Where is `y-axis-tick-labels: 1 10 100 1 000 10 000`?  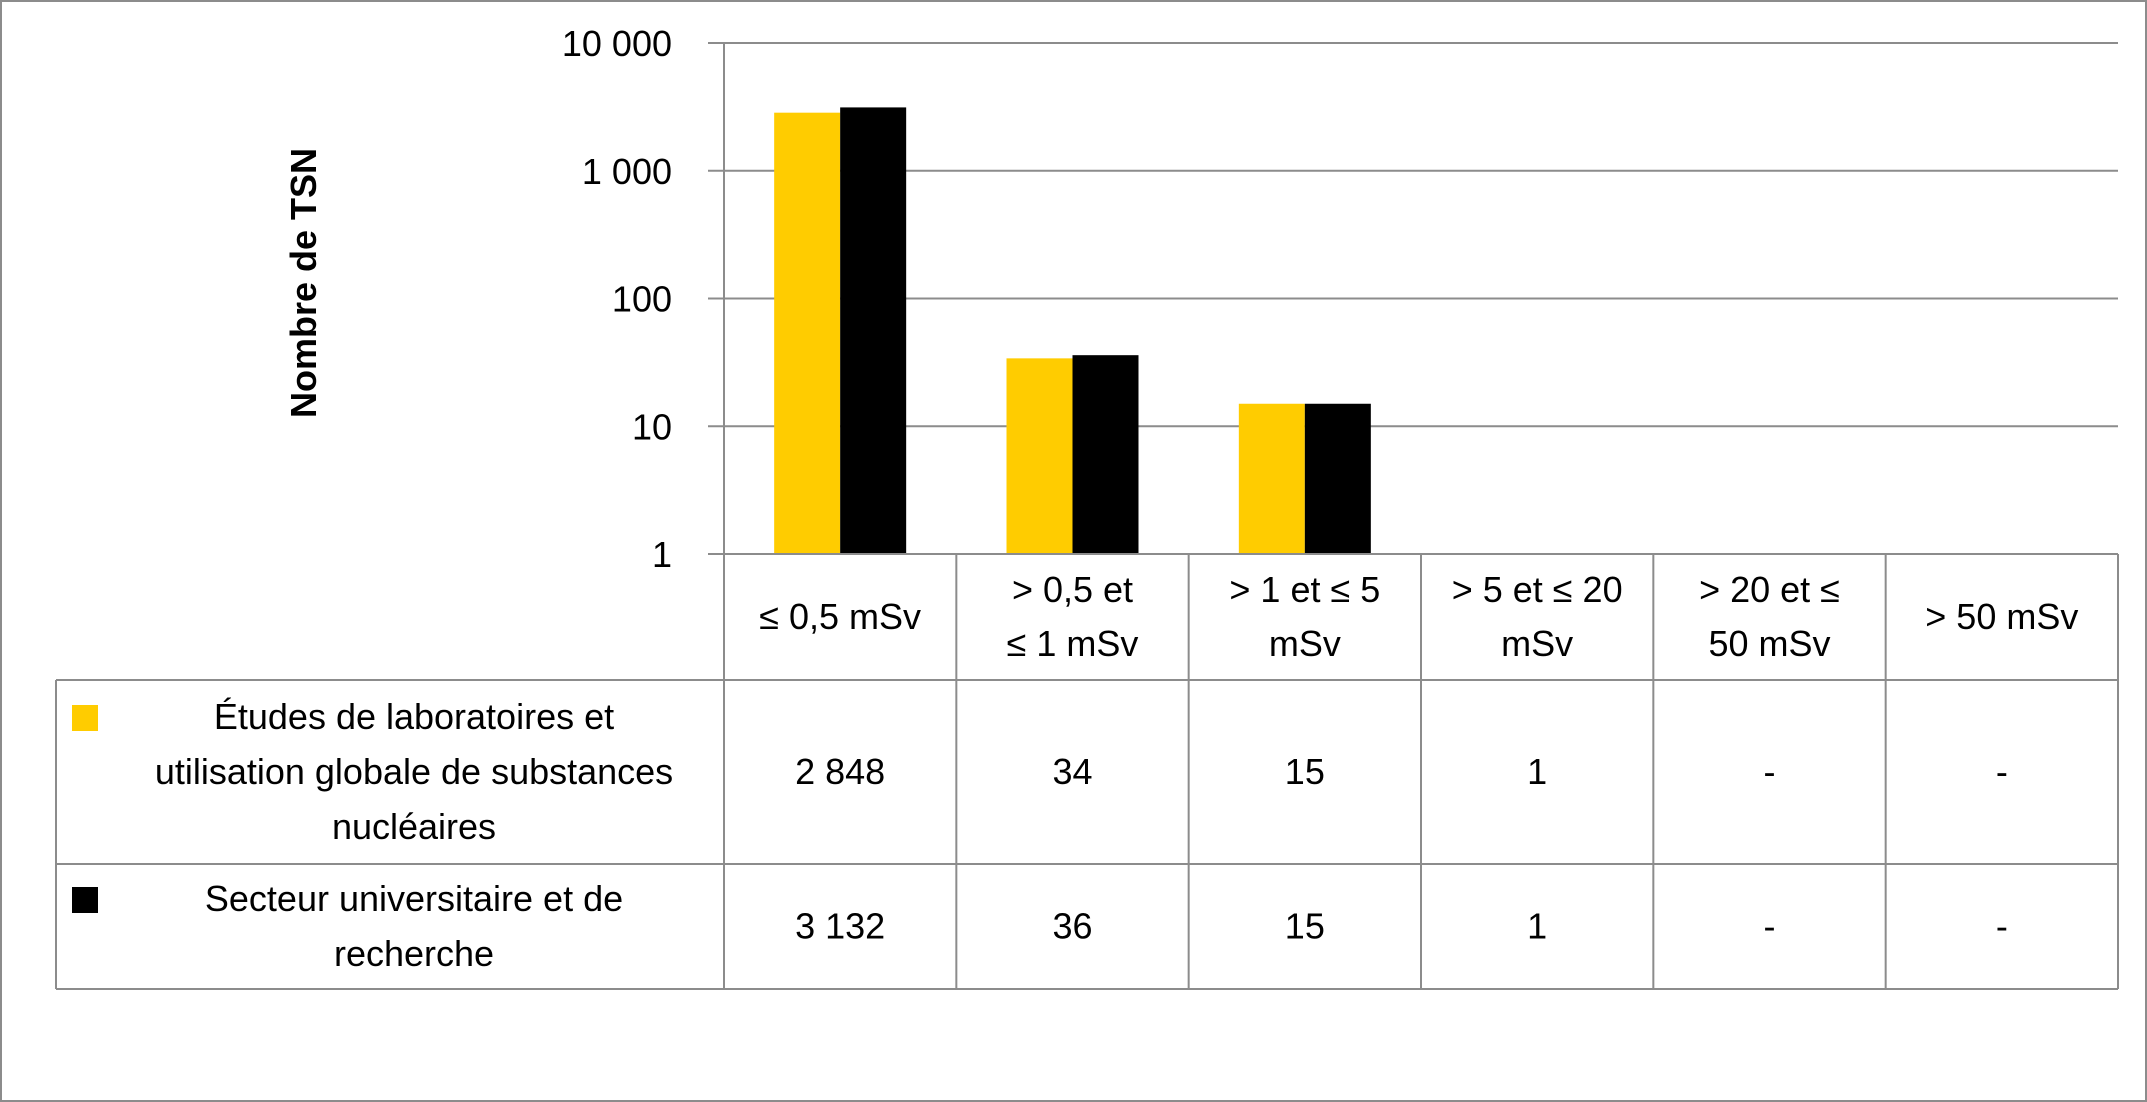 y-axis-tick-labels: 1 10 100 1 000 10 000 is located at coordinates (617, 299).